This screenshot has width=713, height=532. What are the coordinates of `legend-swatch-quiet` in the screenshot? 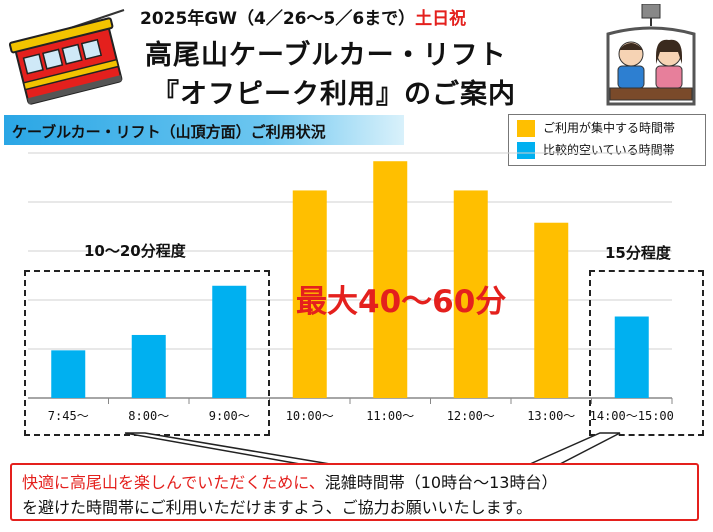 It's located at (526, 150).